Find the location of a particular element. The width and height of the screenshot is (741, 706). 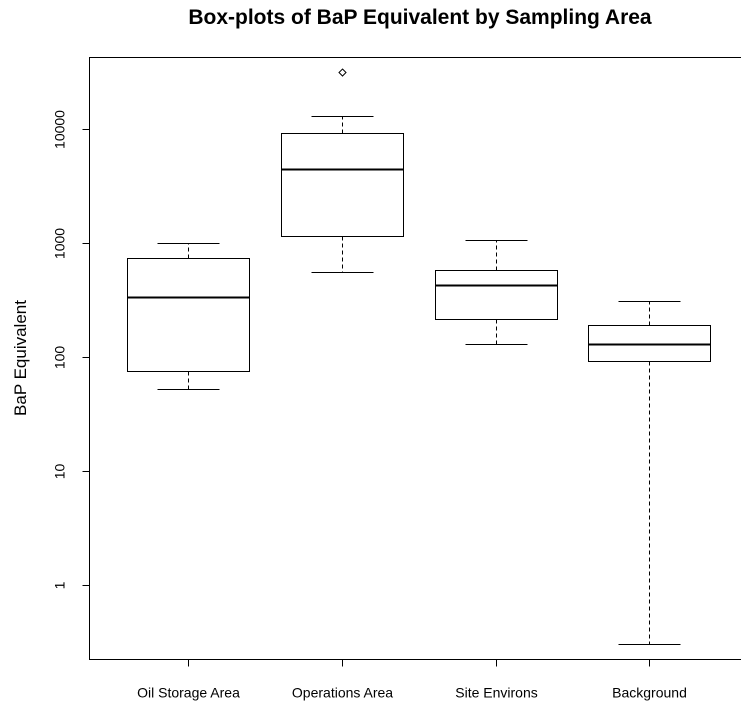

outlier-point is located at coordinates (342, 72).